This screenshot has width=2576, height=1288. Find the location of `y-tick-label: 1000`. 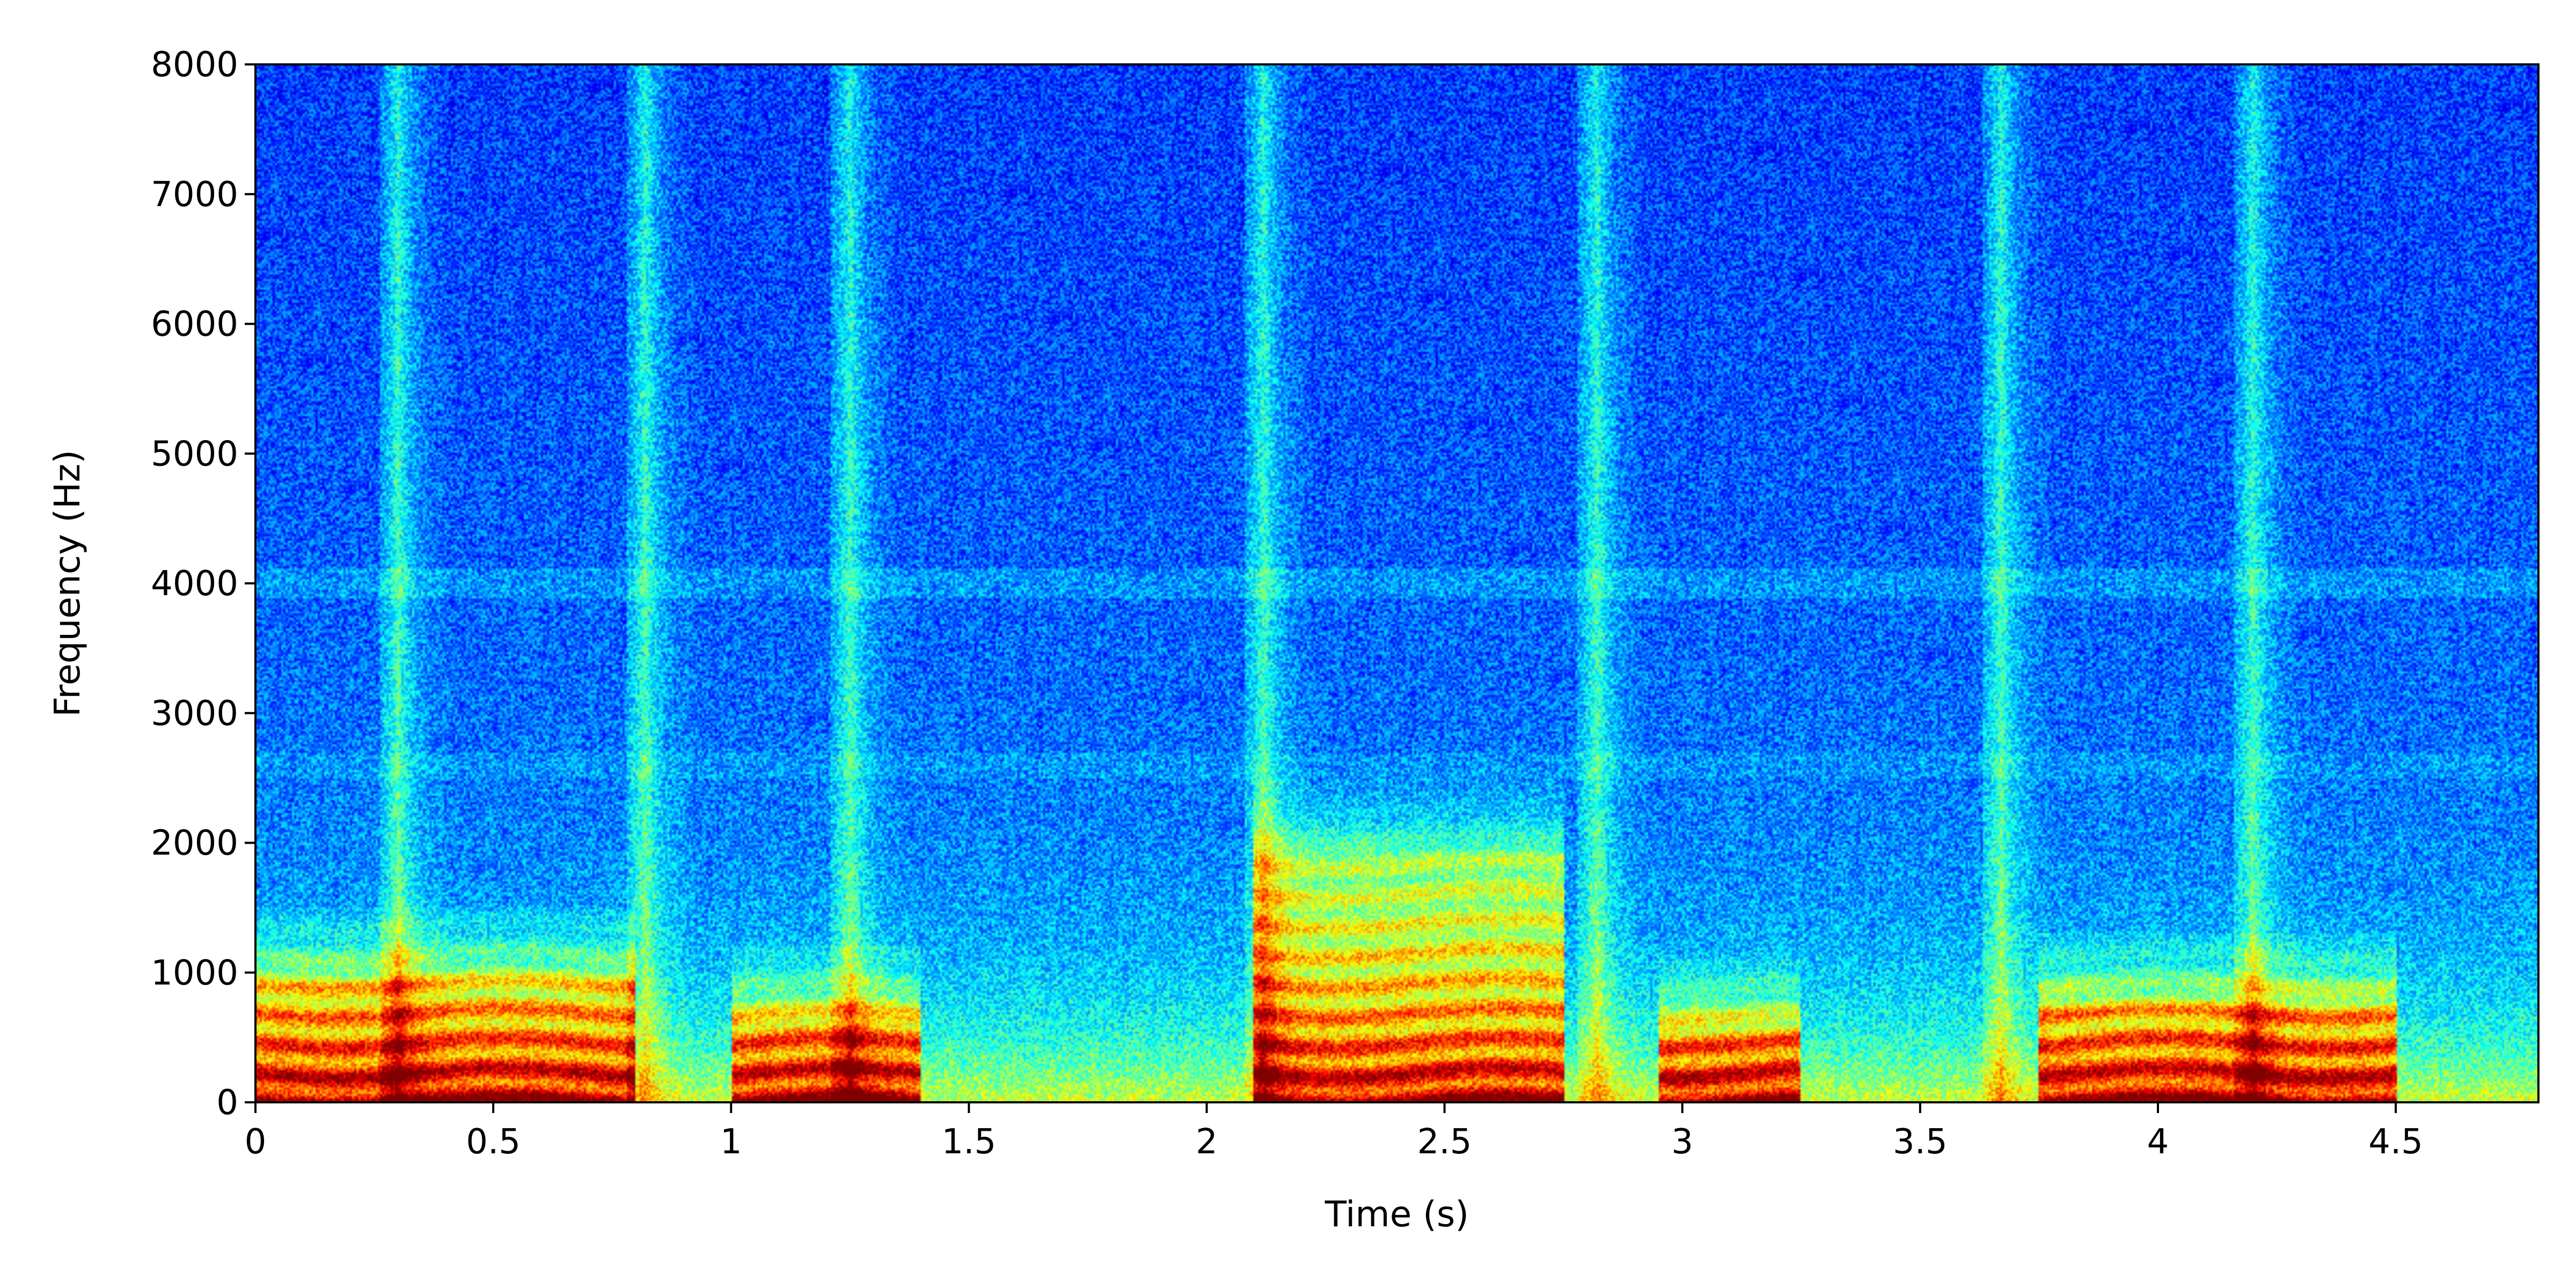

y-tick-label: 1000 is located at coordinates (194, 973).